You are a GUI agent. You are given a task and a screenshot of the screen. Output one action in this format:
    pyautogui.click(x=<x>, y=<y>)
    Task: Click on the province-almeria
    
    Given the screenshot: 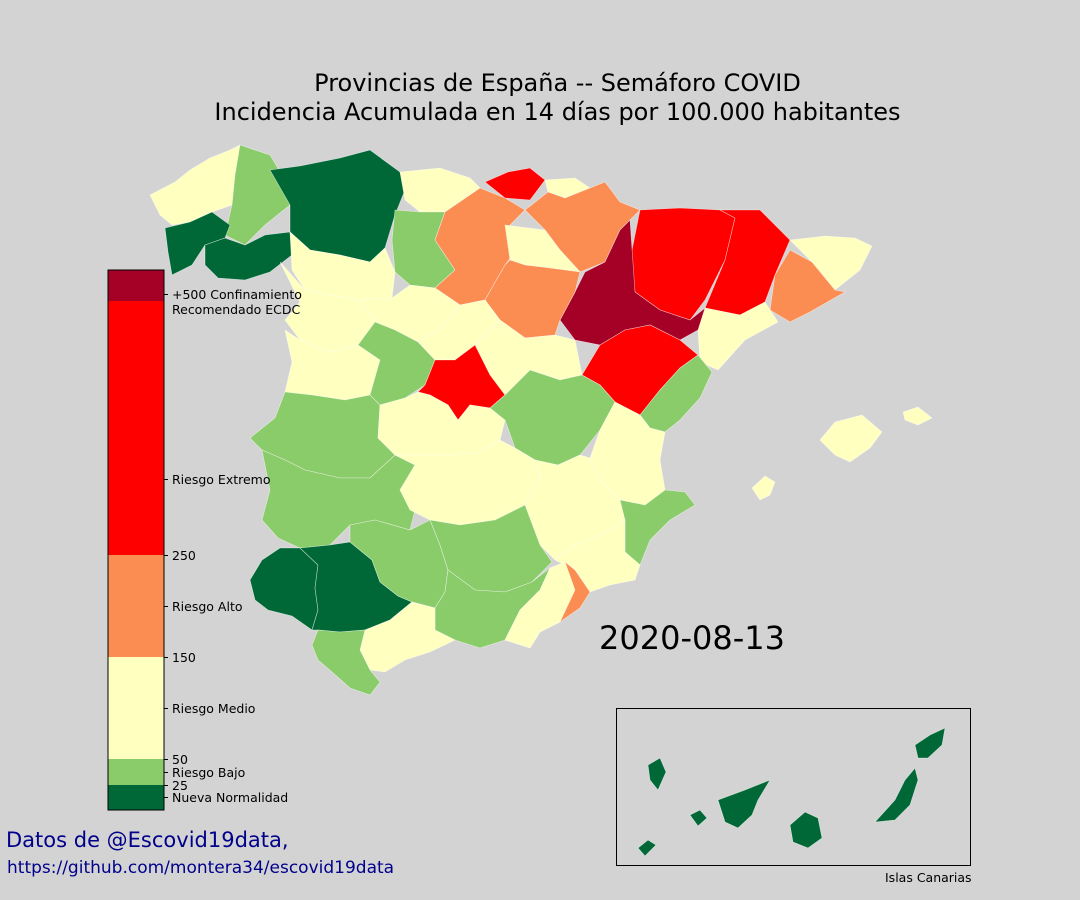 What is the action you would take?
    pyautogui.click(x=540, y=605)
    